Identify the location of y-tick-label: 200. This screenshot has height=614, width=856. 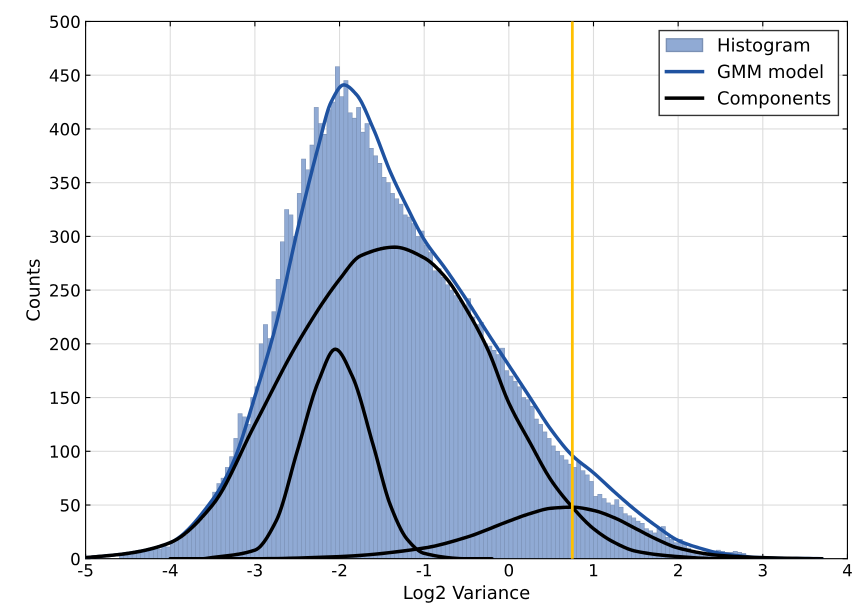
(65, 344).